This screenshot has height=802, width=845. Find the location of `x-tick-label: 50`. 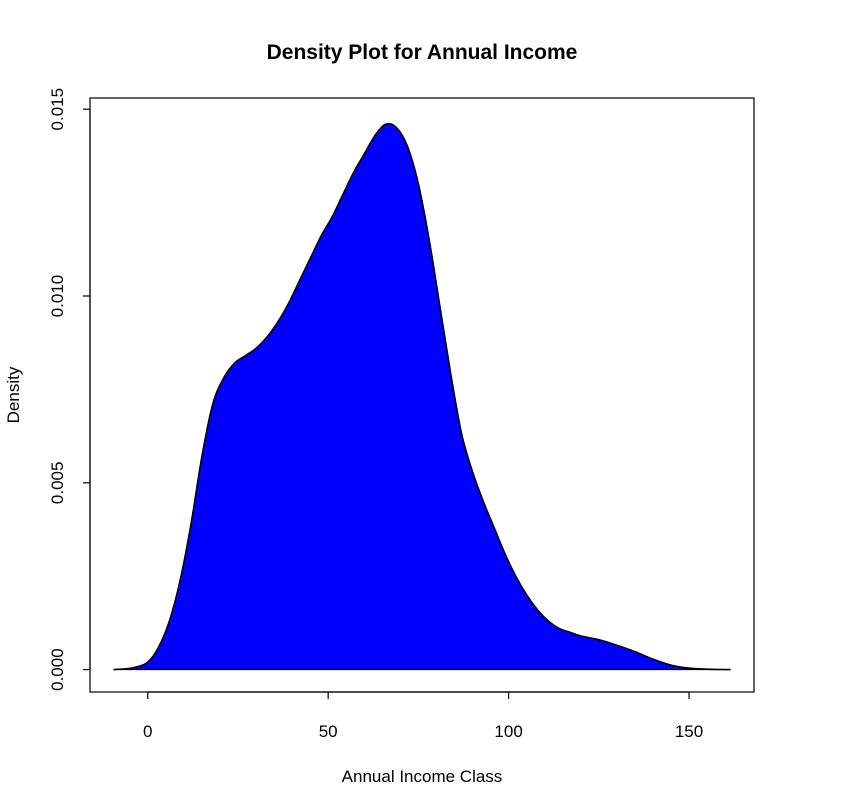

x-tick-label: 50 is located at coordinates (328, 731).